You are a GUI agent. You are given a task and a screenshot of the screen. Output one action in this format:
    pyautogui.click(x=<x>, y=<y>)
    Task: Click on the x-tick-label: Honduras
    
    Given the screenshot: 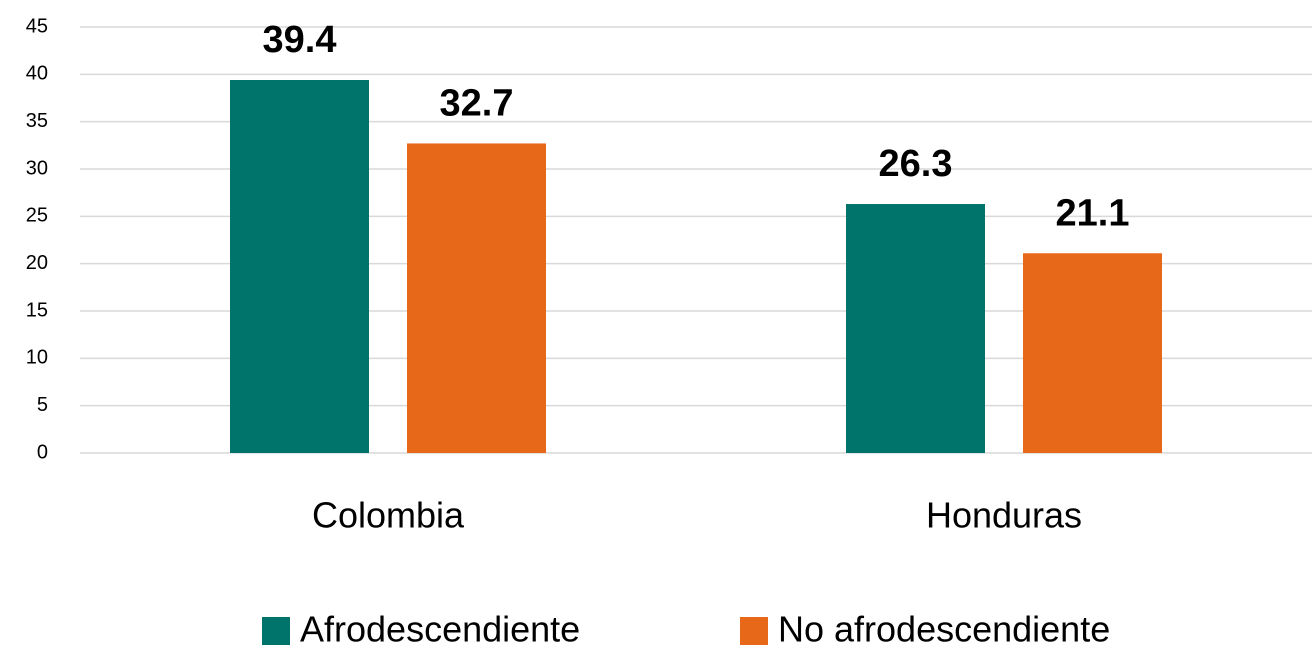 What is the action you would take?
    pyautogui.click(x=1004, y=515)
    